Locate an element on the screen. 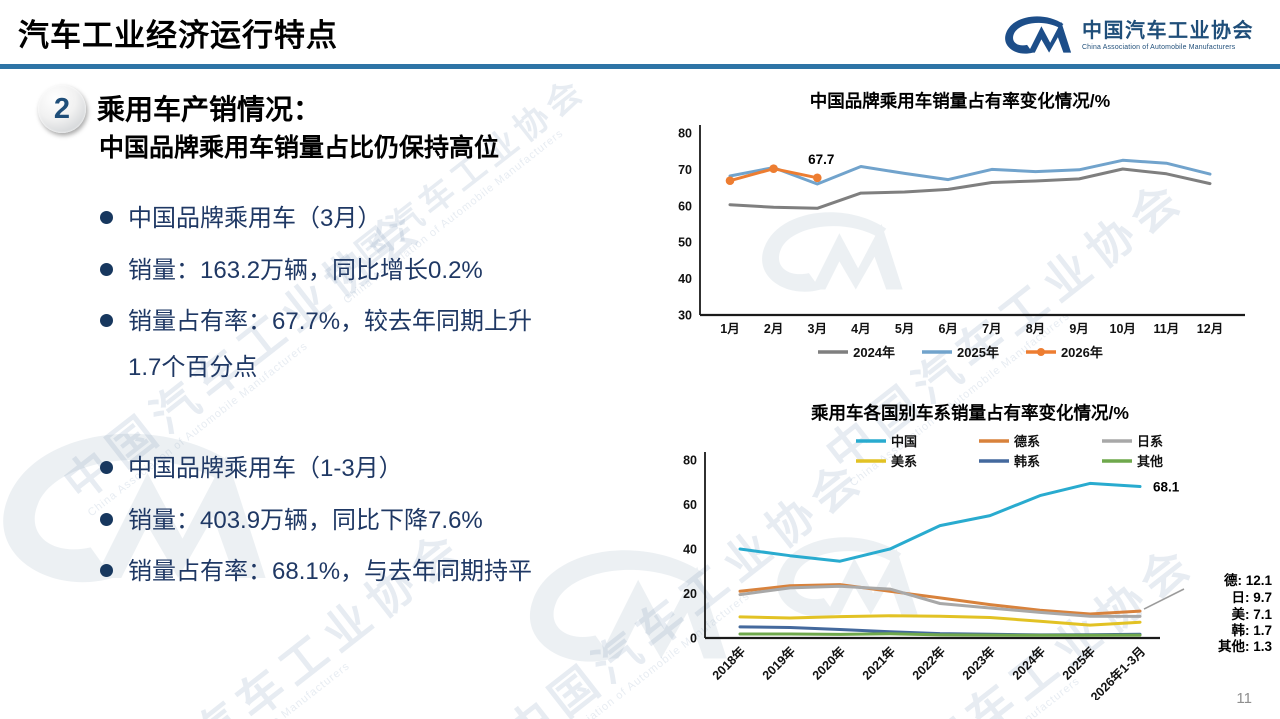  list-item: 中国品牌乘用车（1-3月） is located at coordinates (316, 469).